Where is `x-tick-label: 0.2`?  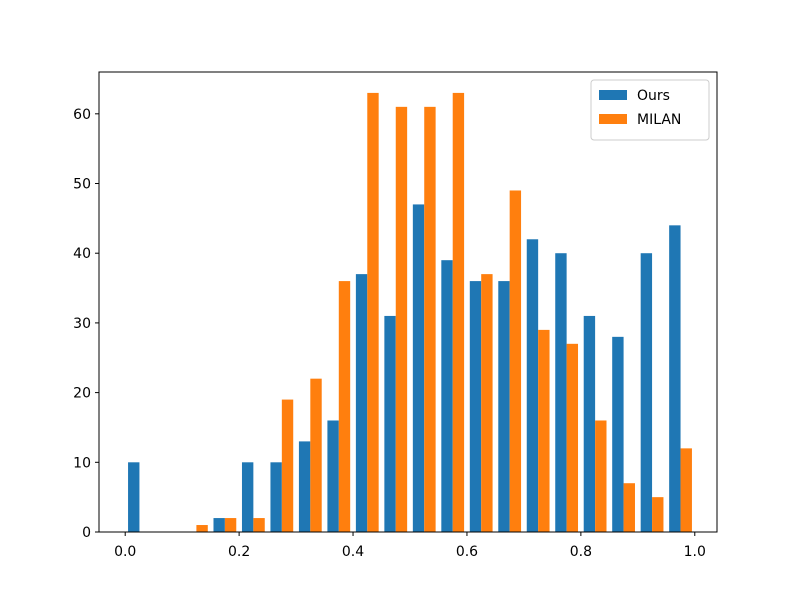
x-tick-label: 0.2 is located at coordinates (239, 552).